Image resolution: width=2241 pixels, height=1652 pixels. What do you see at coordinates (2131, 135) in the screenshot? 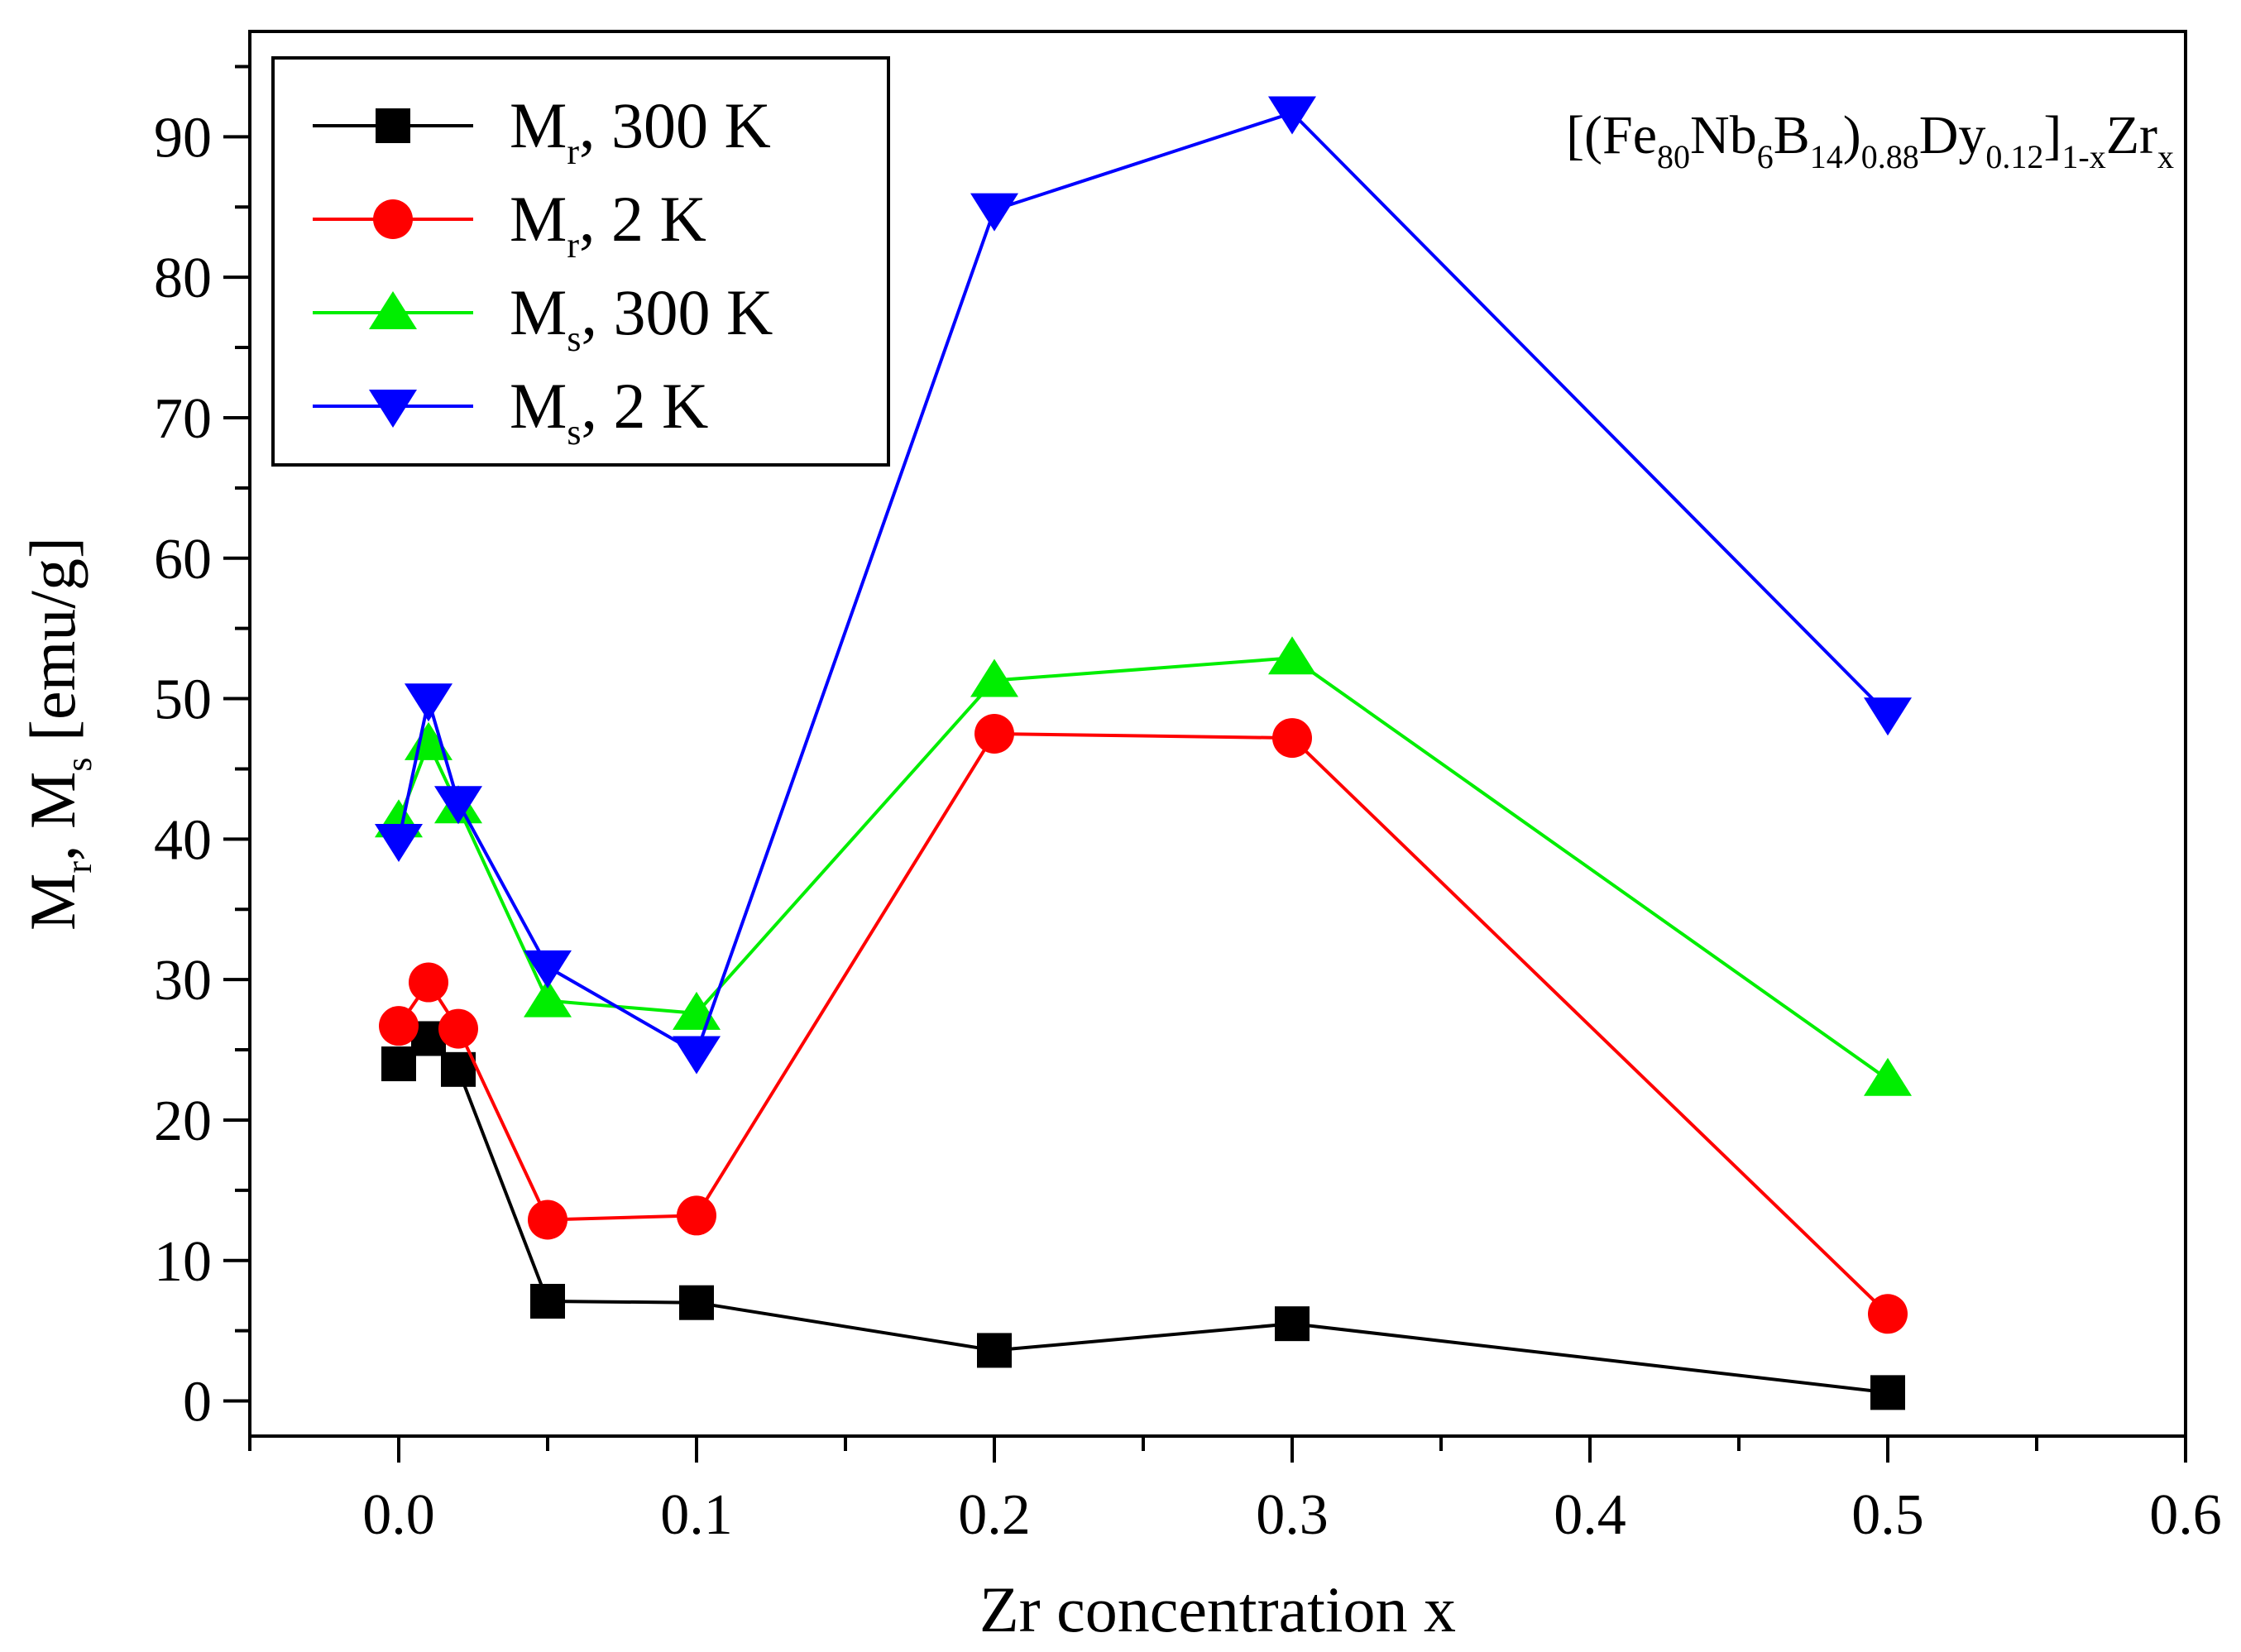
I see `formula-text: Zr` at bounding box center [2131, 135].